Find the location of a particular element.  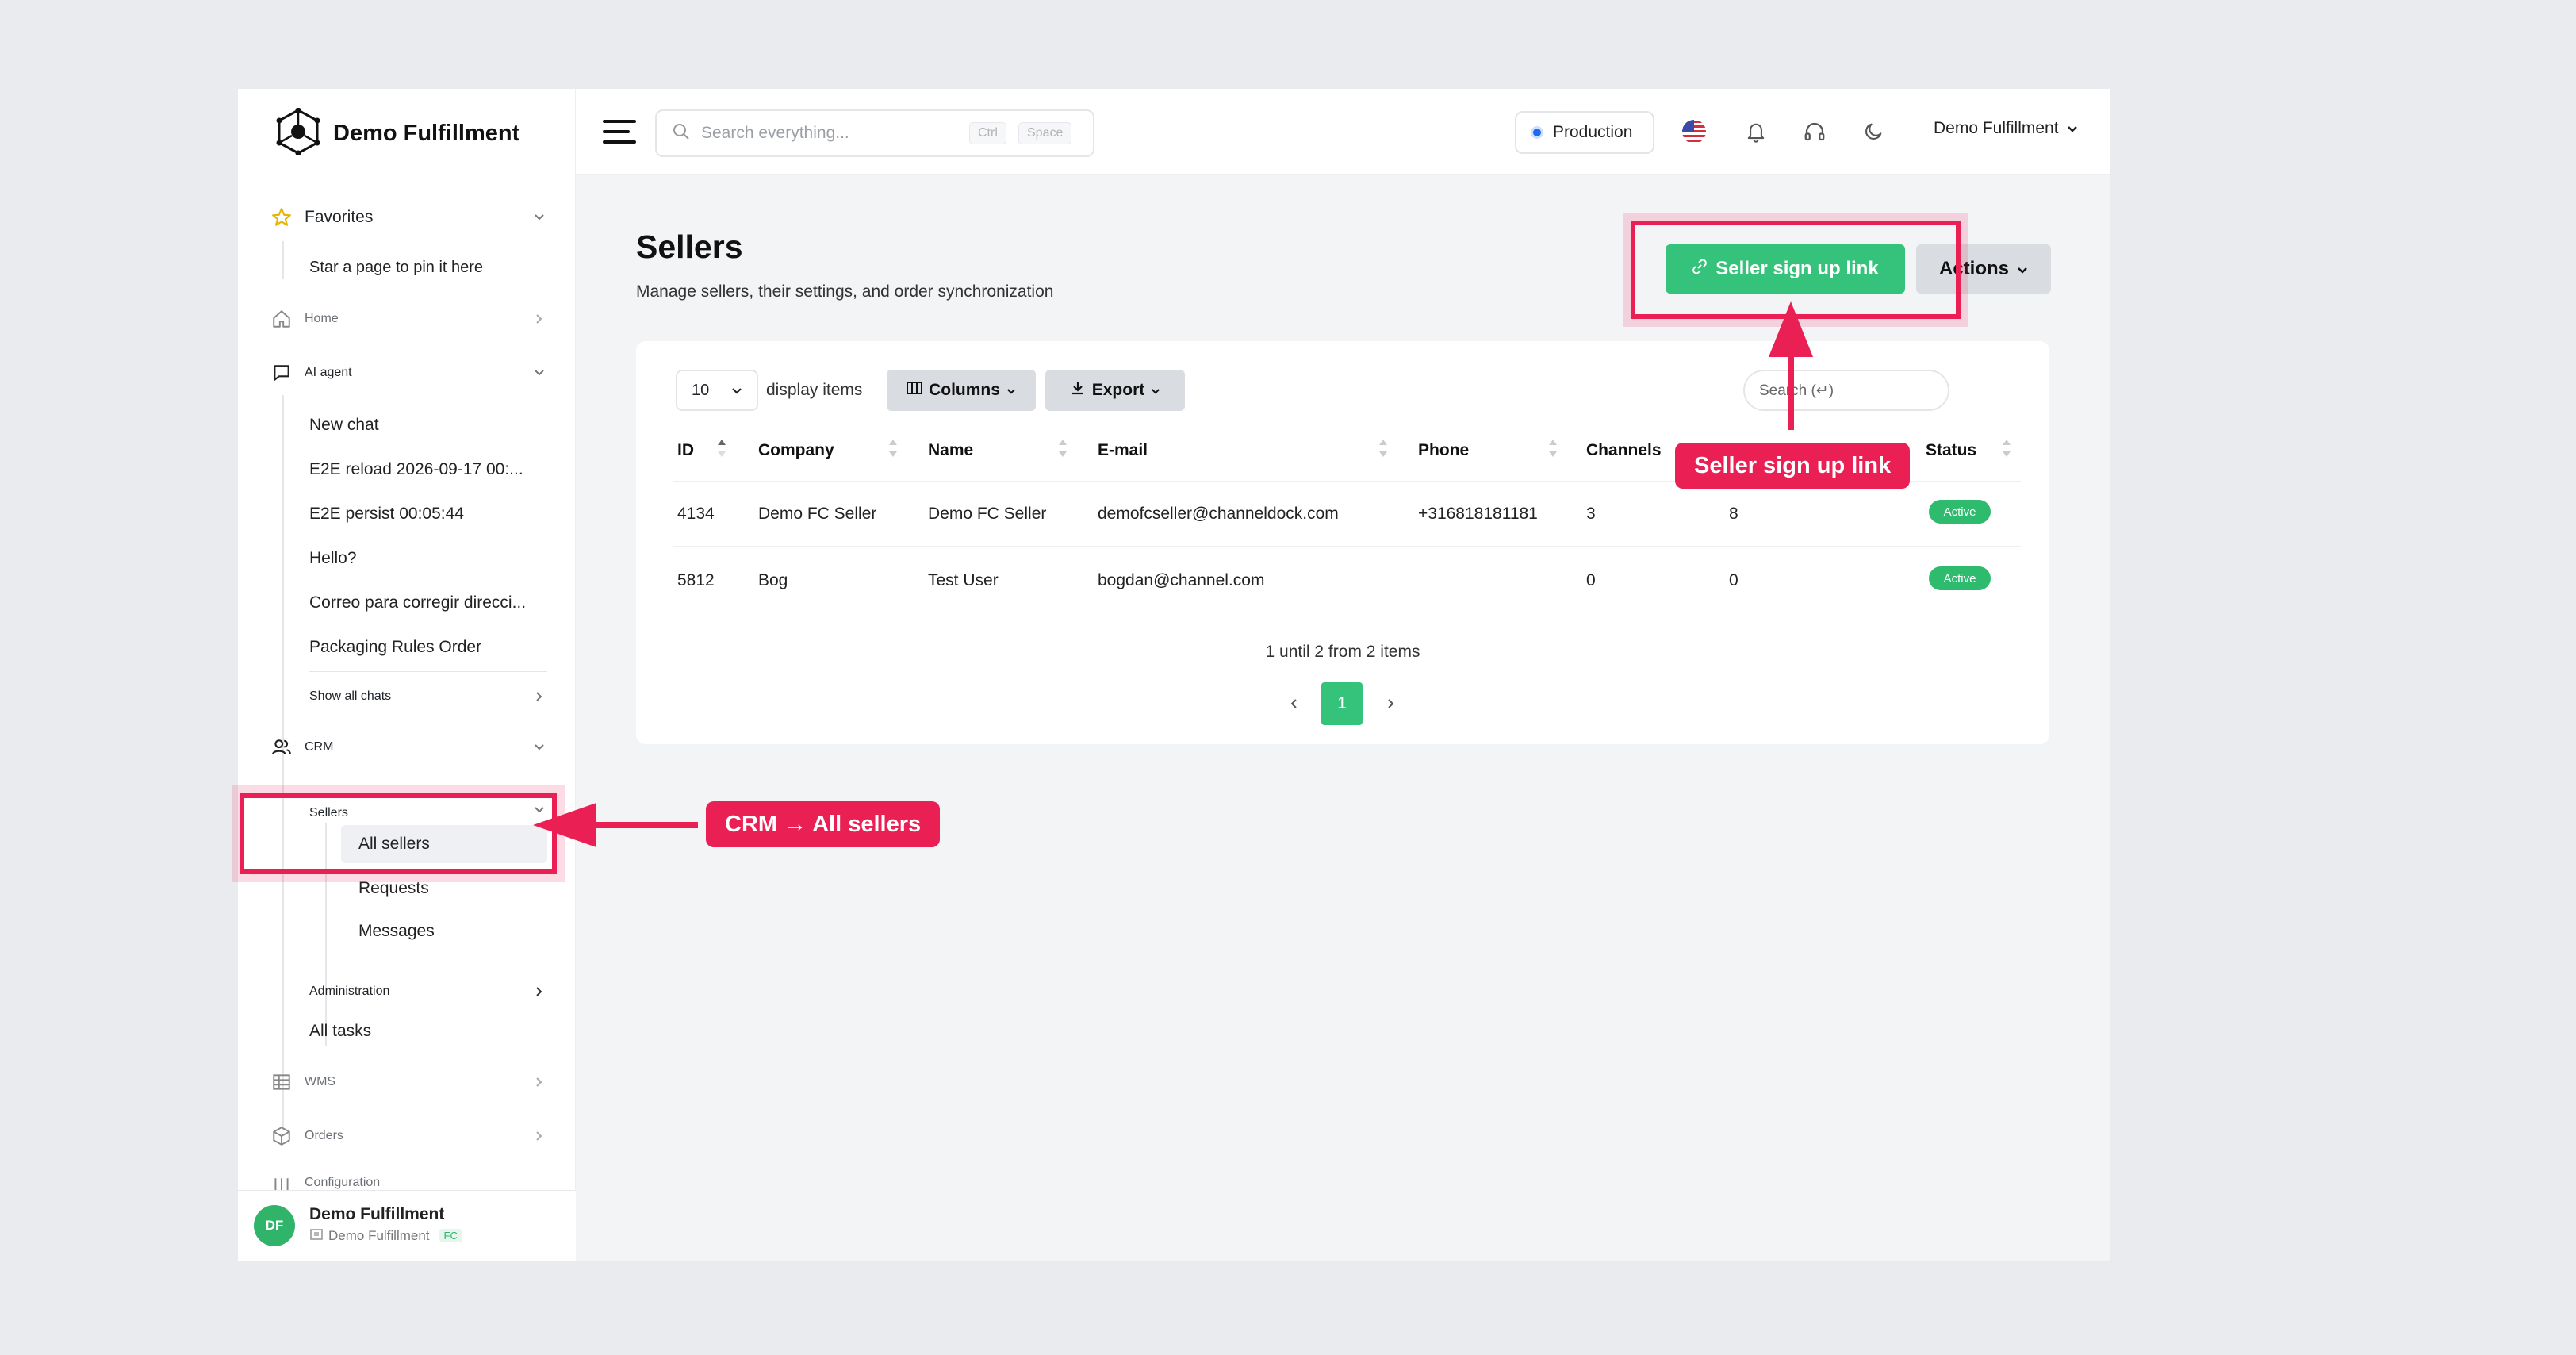

cell-phone: +316818181181 is located at coordinates (1478, 514).